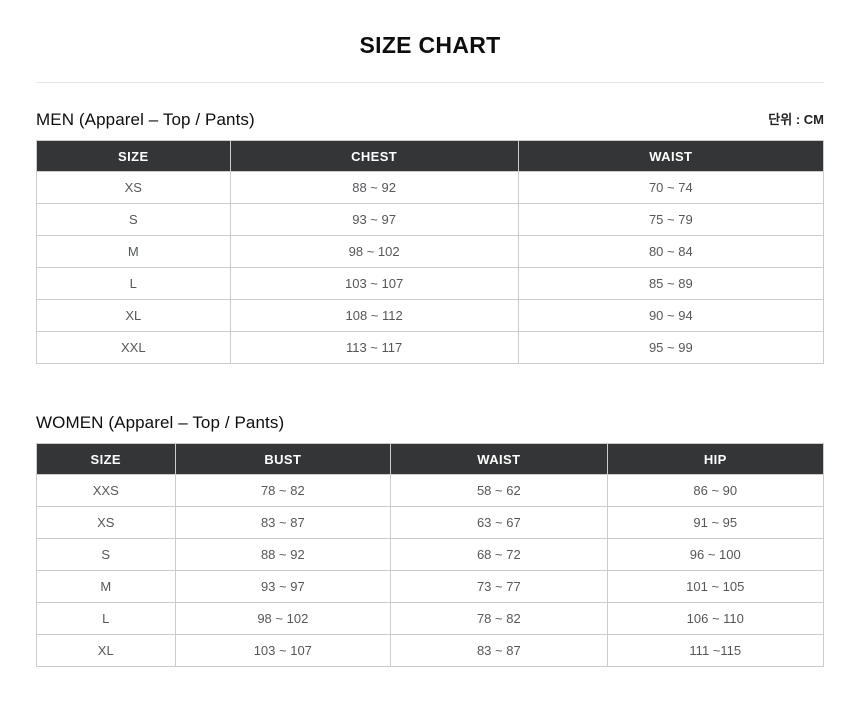  I want to click on table-header-row: SIZE BUST WAIST HIP, so click(430, 459).